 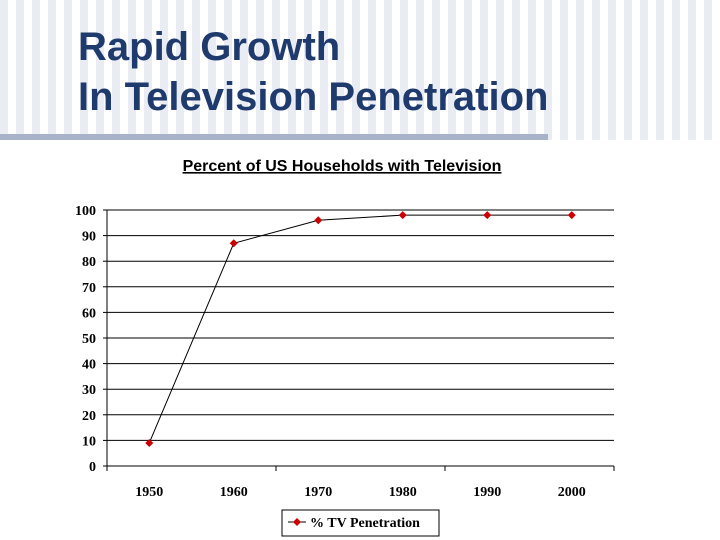 What do you see at coordinates (318, 492) in the screenshot?
I see `x-tick-label: 1970` at bounding box center [318, 492].